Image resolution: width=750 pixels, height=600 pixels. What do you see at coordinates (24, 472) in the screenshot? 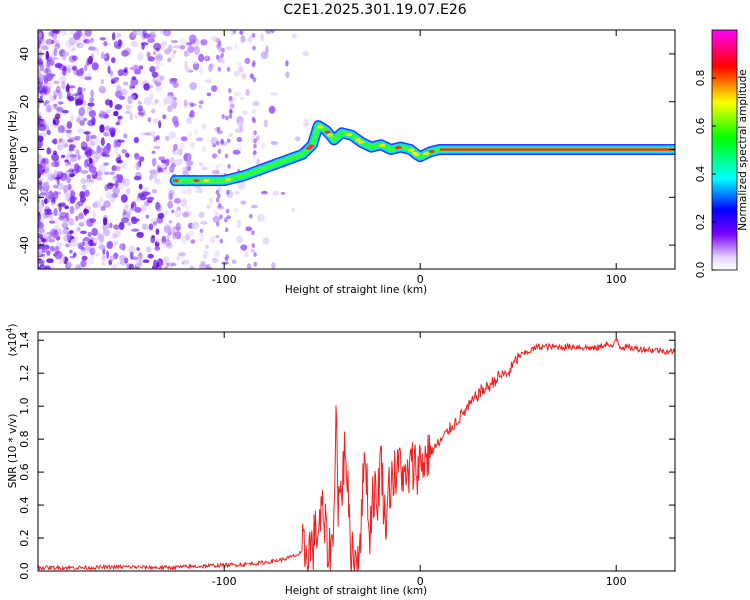
I see `y-tick-label: 0.6` at bounding box center [24, 472].